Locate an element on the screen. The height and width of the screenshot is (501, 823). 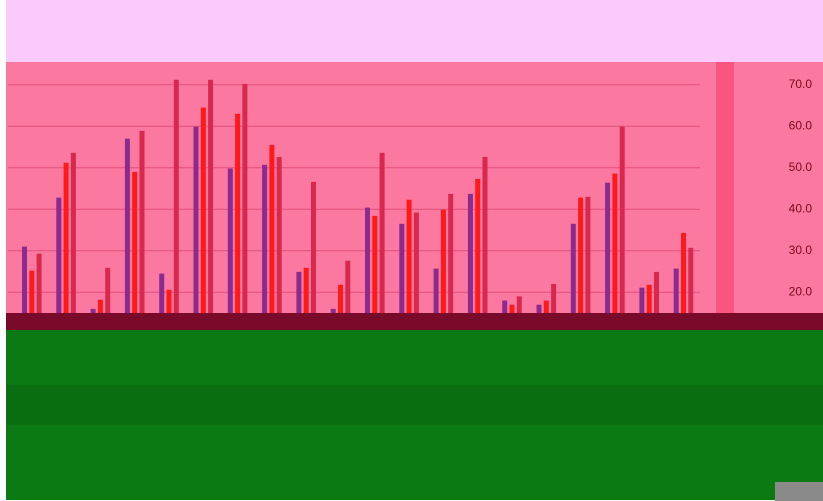
y-tick-label: 40.0 is located at coordinates (801, 208).